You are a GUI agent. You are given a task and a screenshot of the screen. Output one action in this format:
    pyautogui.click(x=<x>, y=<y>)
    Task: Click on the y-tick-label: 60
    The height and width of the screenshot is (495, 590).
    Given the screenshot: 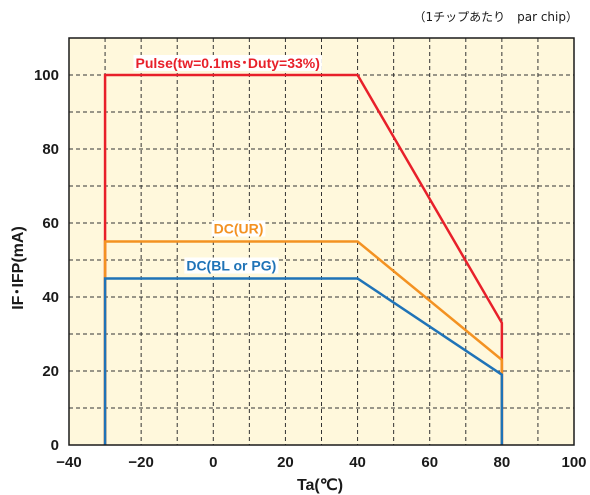 What is the action you would take?
    pyautogui.click(x=50, y=223)
    